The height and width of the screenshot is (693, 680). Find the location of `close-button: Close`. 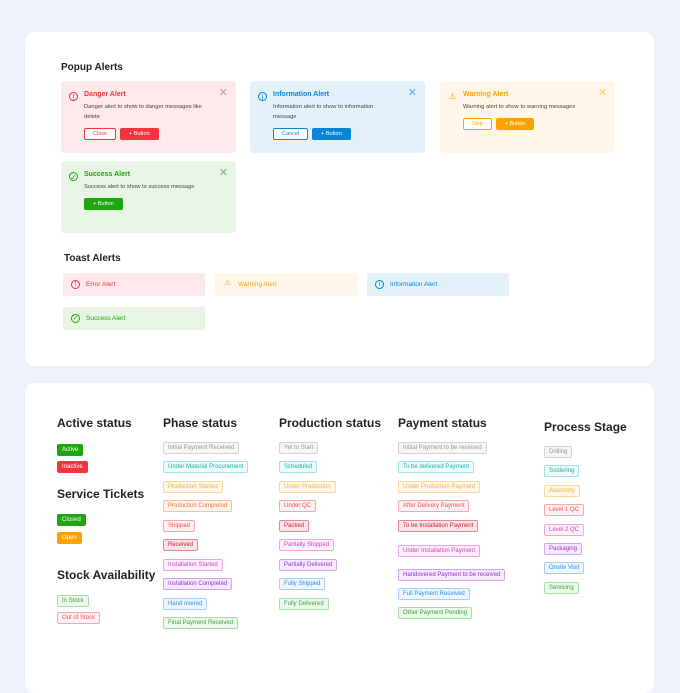

close-button: Close is located at coordinates (100, 134).